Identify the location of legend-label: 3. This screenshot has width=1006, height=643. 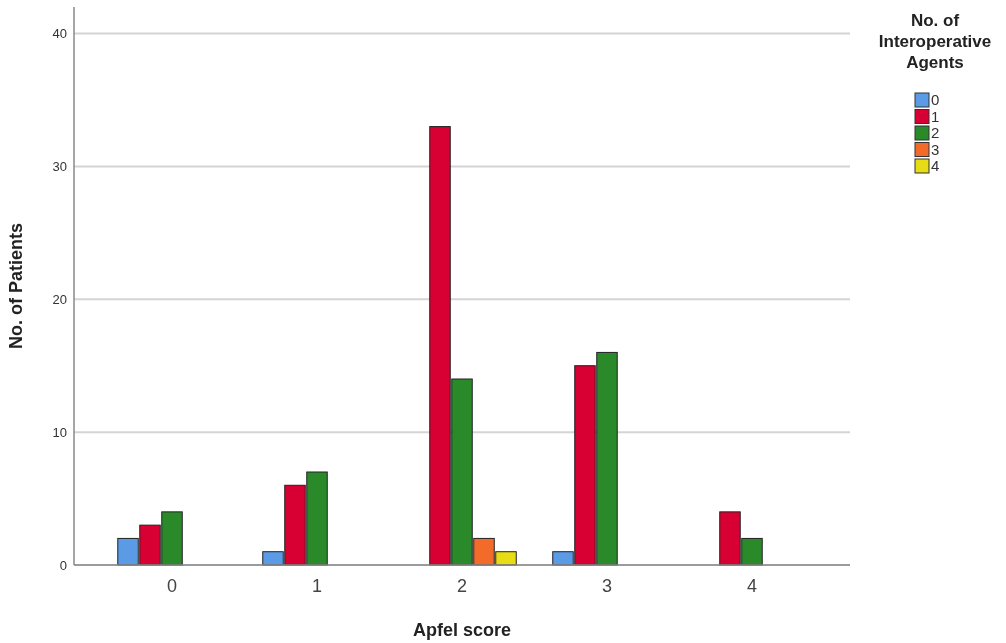
(935, 149).